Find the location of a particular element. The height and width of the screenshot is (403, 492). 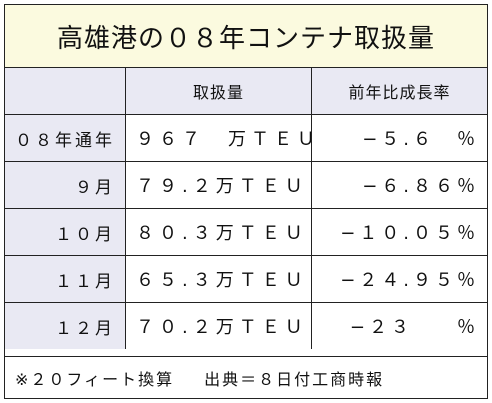

source-credit: 出典＝８日付工商時報 is located at coordinates (294, 379).